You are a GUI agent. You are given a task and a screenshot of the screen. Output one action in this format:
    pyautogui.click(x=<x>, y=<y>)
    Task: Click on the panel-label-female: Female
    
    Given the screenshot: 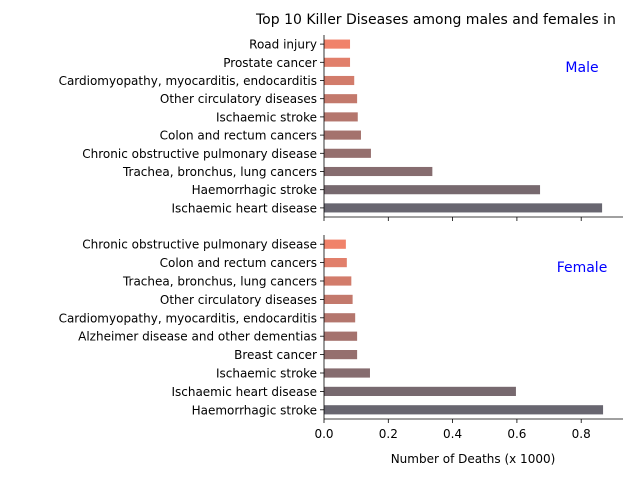 What is the action you would take?
    pyautogui.click(x=582, y=268)
    